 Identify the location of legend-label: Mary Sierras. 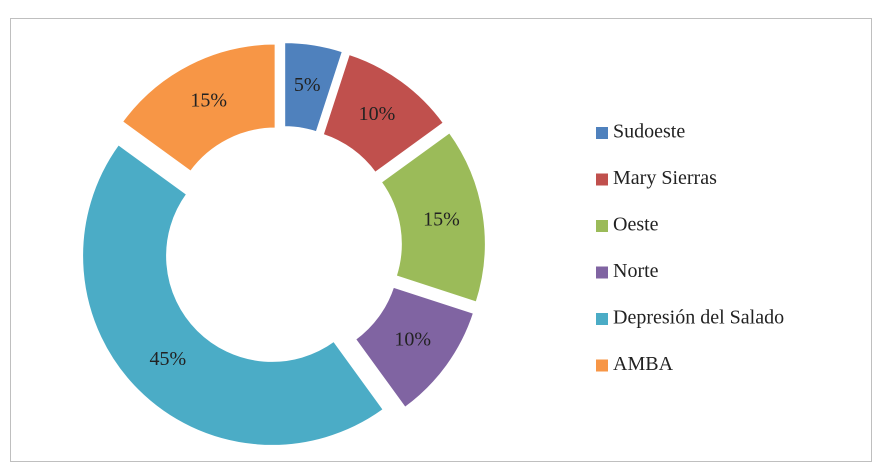
(665, 178).